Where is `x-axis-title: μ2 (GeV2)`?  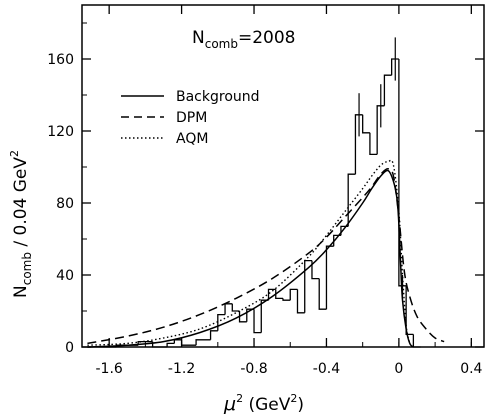 x-axis-title: μ2 (GeV2) is located at coordinates (263, 403).